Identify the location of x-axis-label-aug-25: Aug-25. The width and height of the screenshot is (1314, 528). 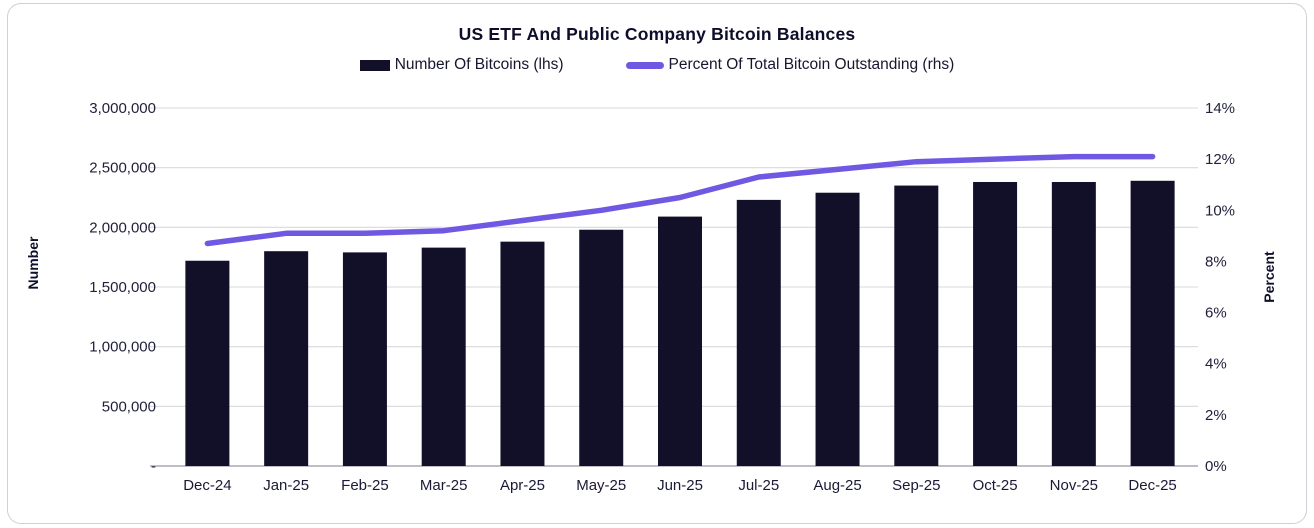
(837, 485).